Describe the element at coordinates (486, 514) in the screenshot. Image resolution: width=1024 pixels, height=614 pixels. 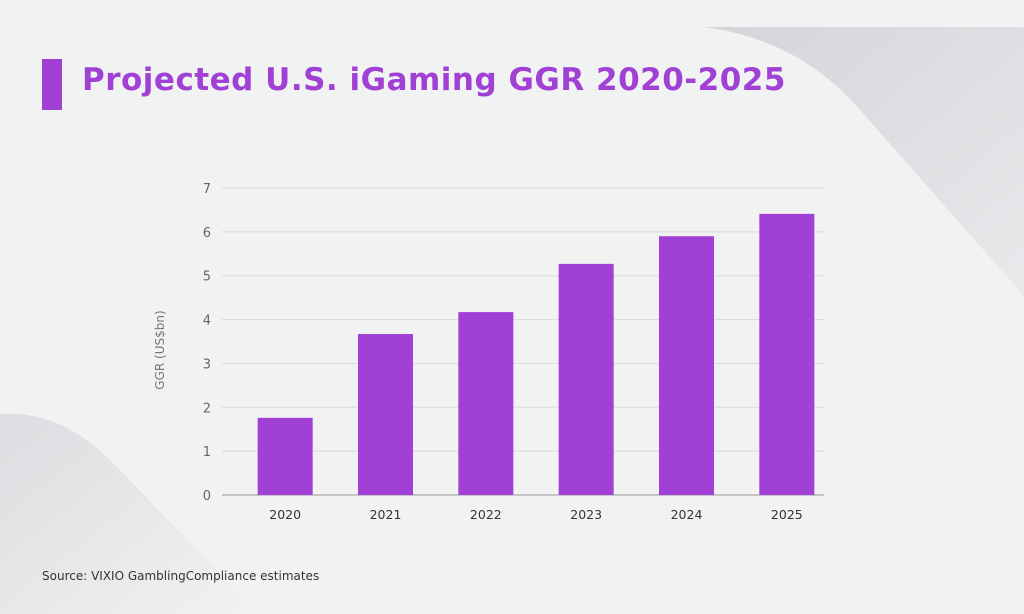
I see `x-tick-label: 2022` at that location.